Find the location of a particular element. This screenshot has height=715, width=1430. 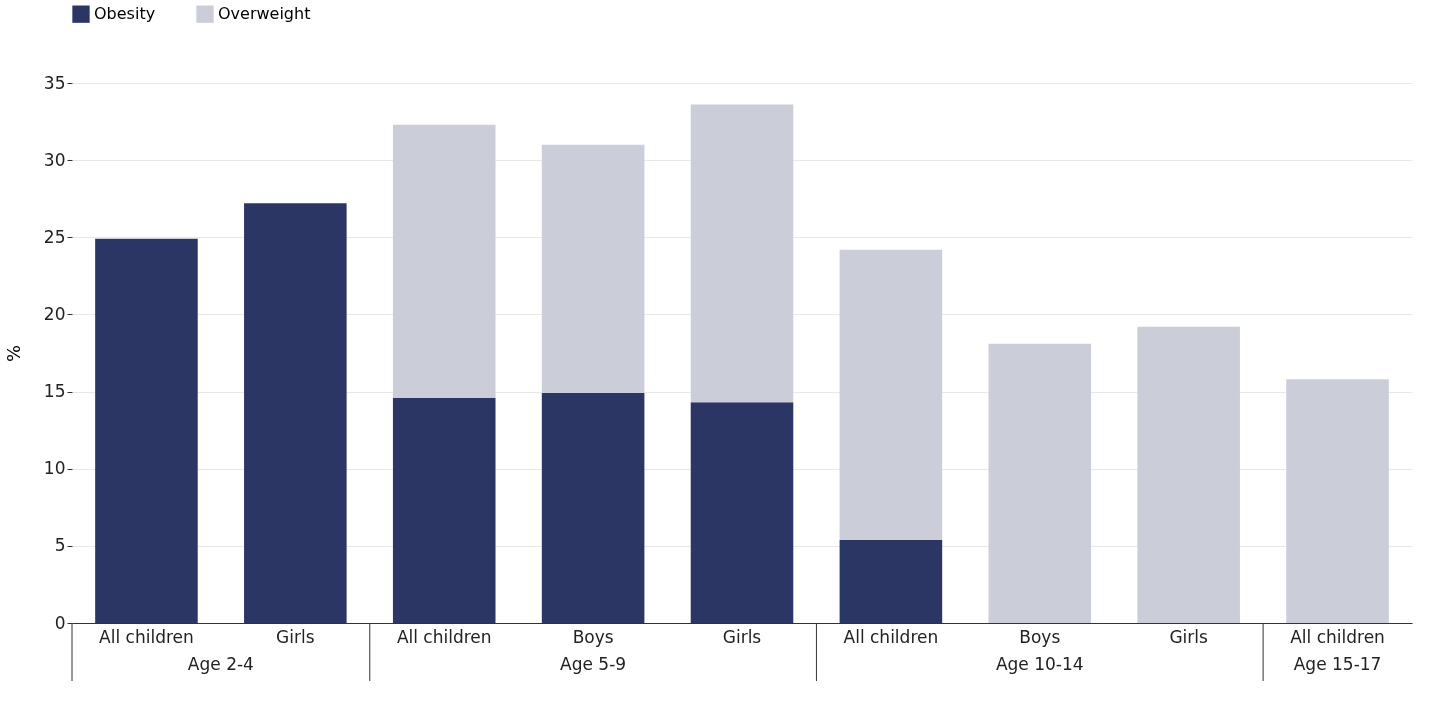

y-tick-label: 5 is located at coordinates (60, 545).